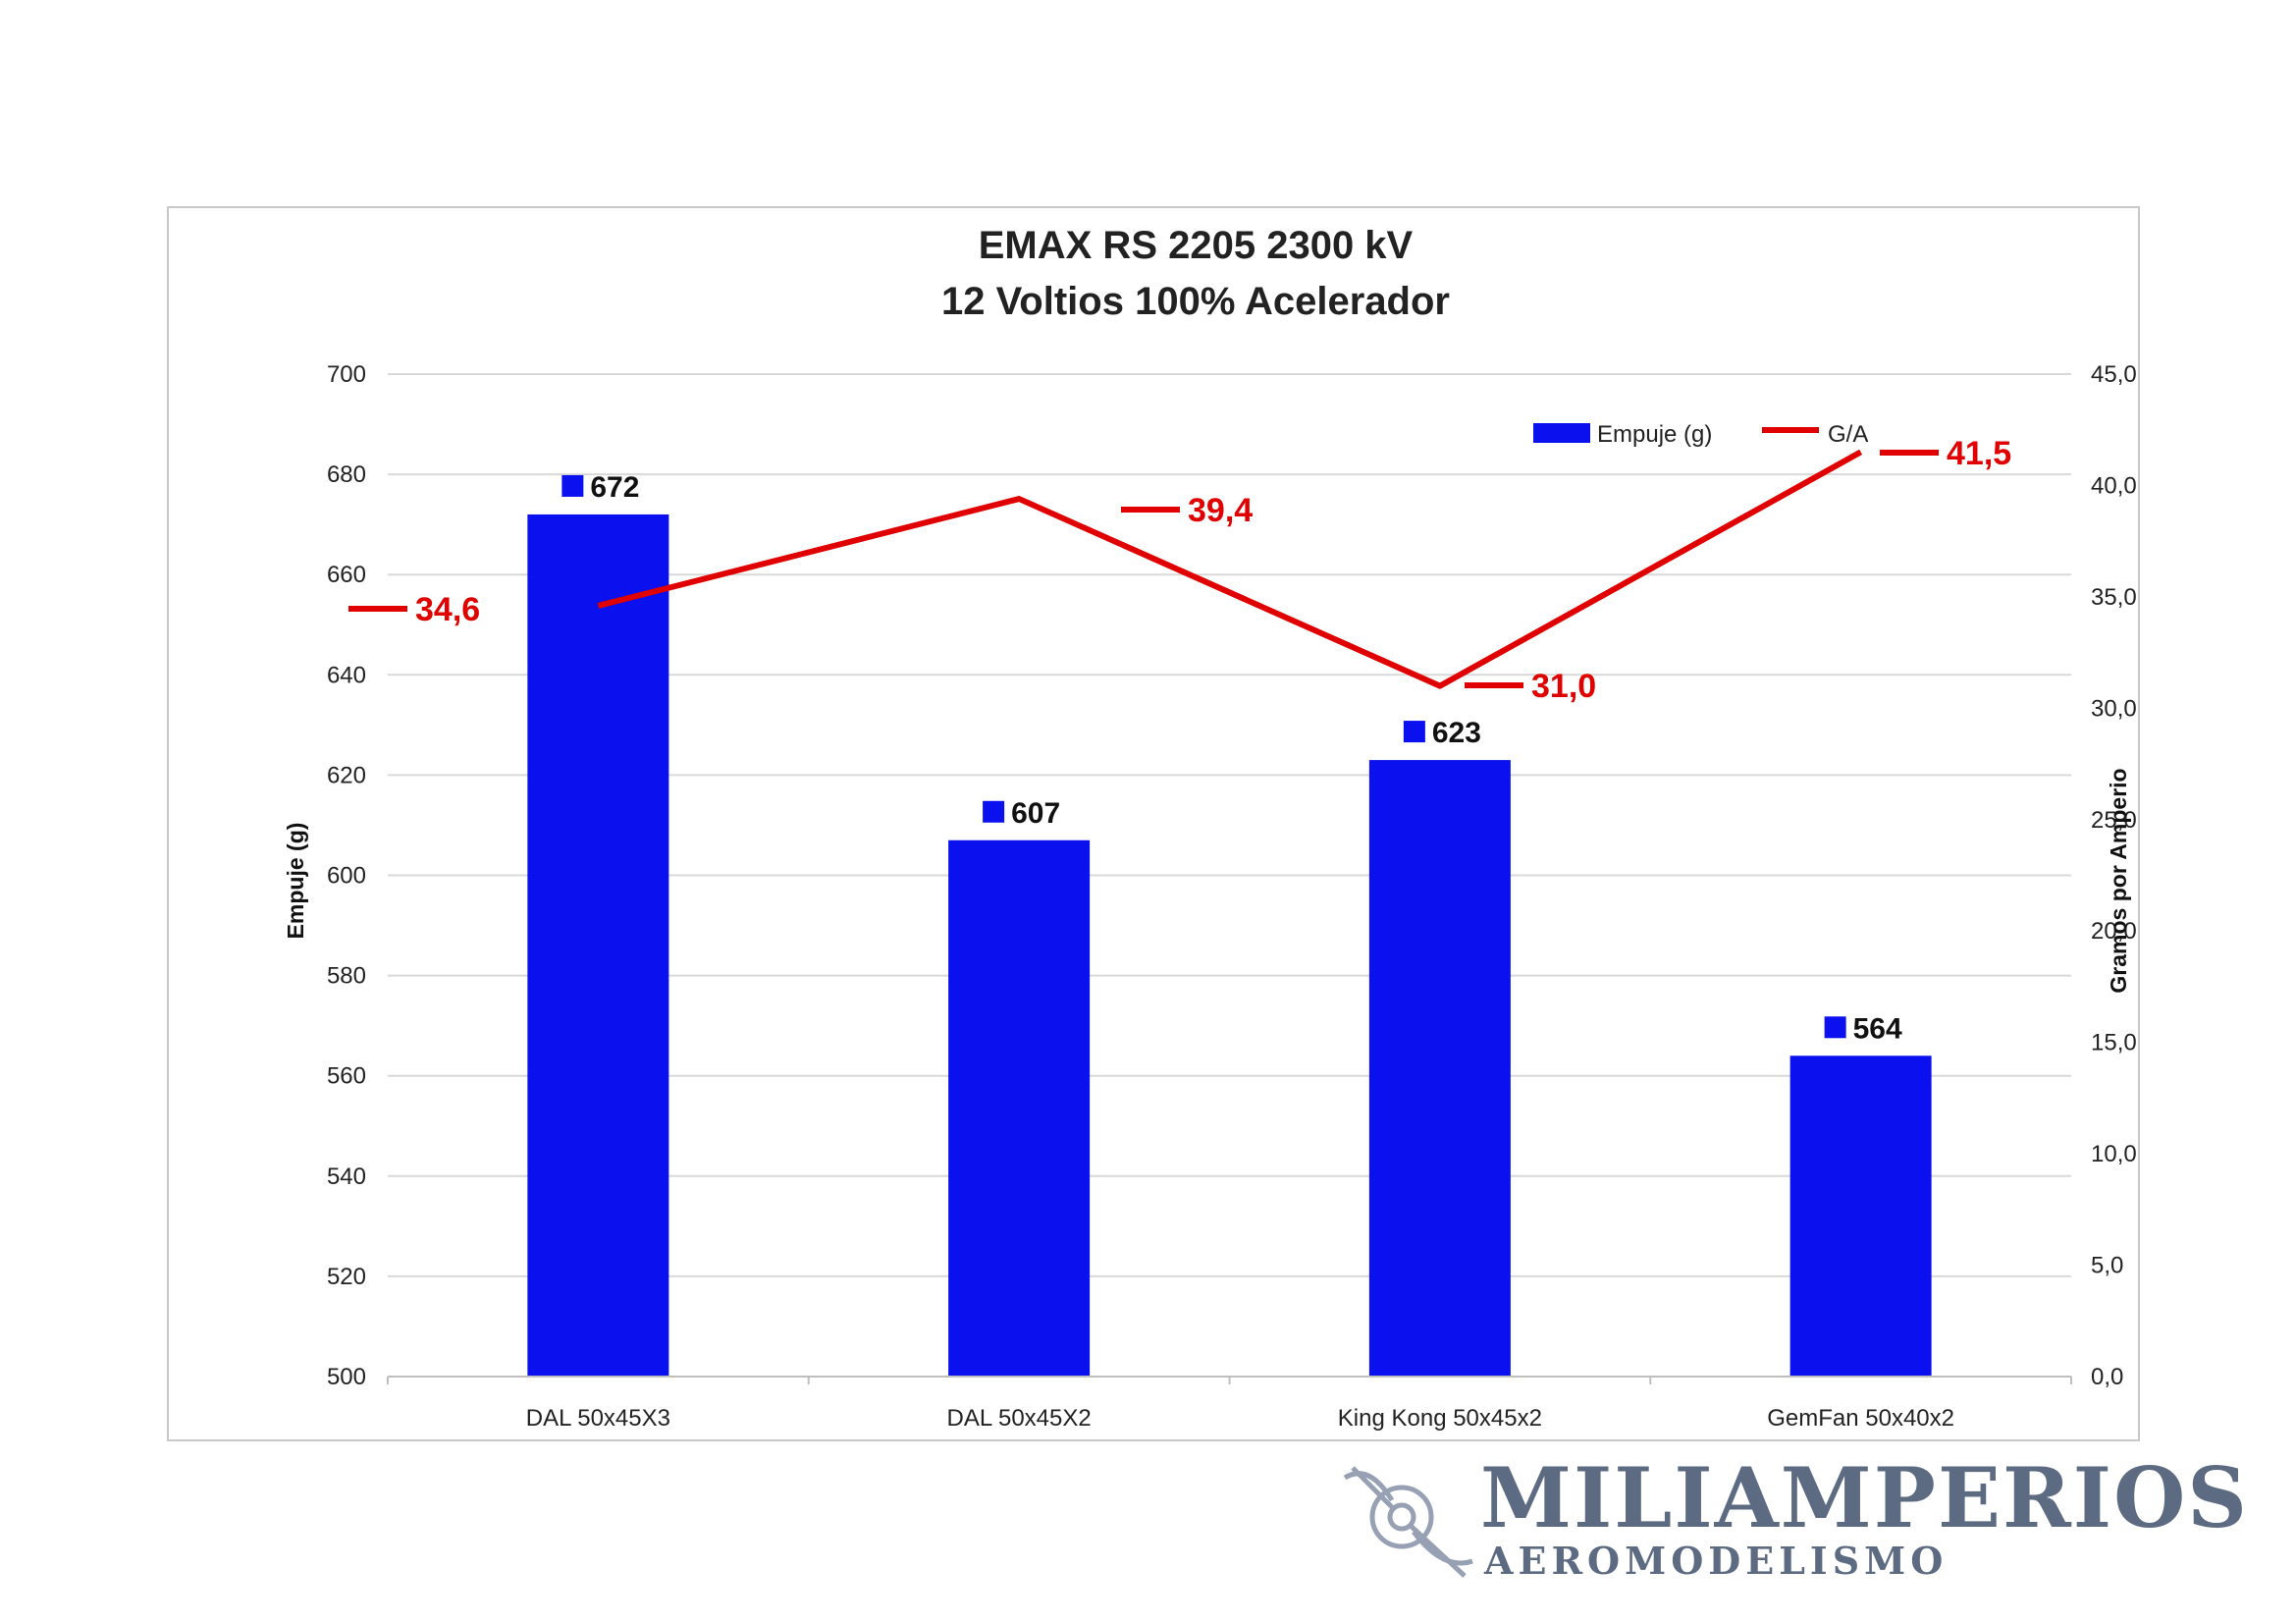 This screenshot has height=1623, width=2296. I want to click on y2-tick-label: 20,0, so click(2114, 931).